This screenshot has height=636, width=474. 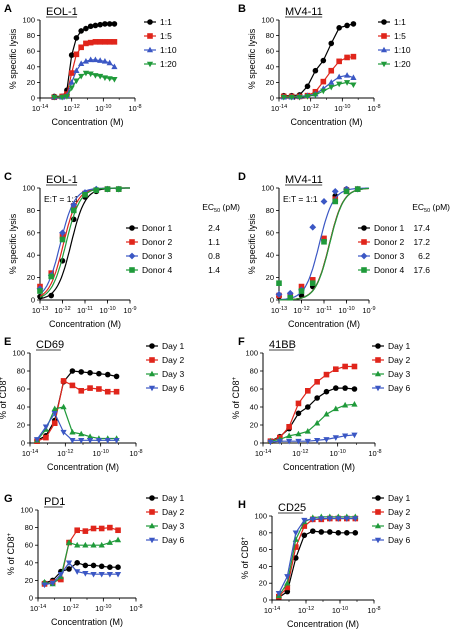 What do you see at coordinates (61, 199) in the screenshot?
I see `ratio-note: E:T = 1:1` at bounding box center [61, 199].